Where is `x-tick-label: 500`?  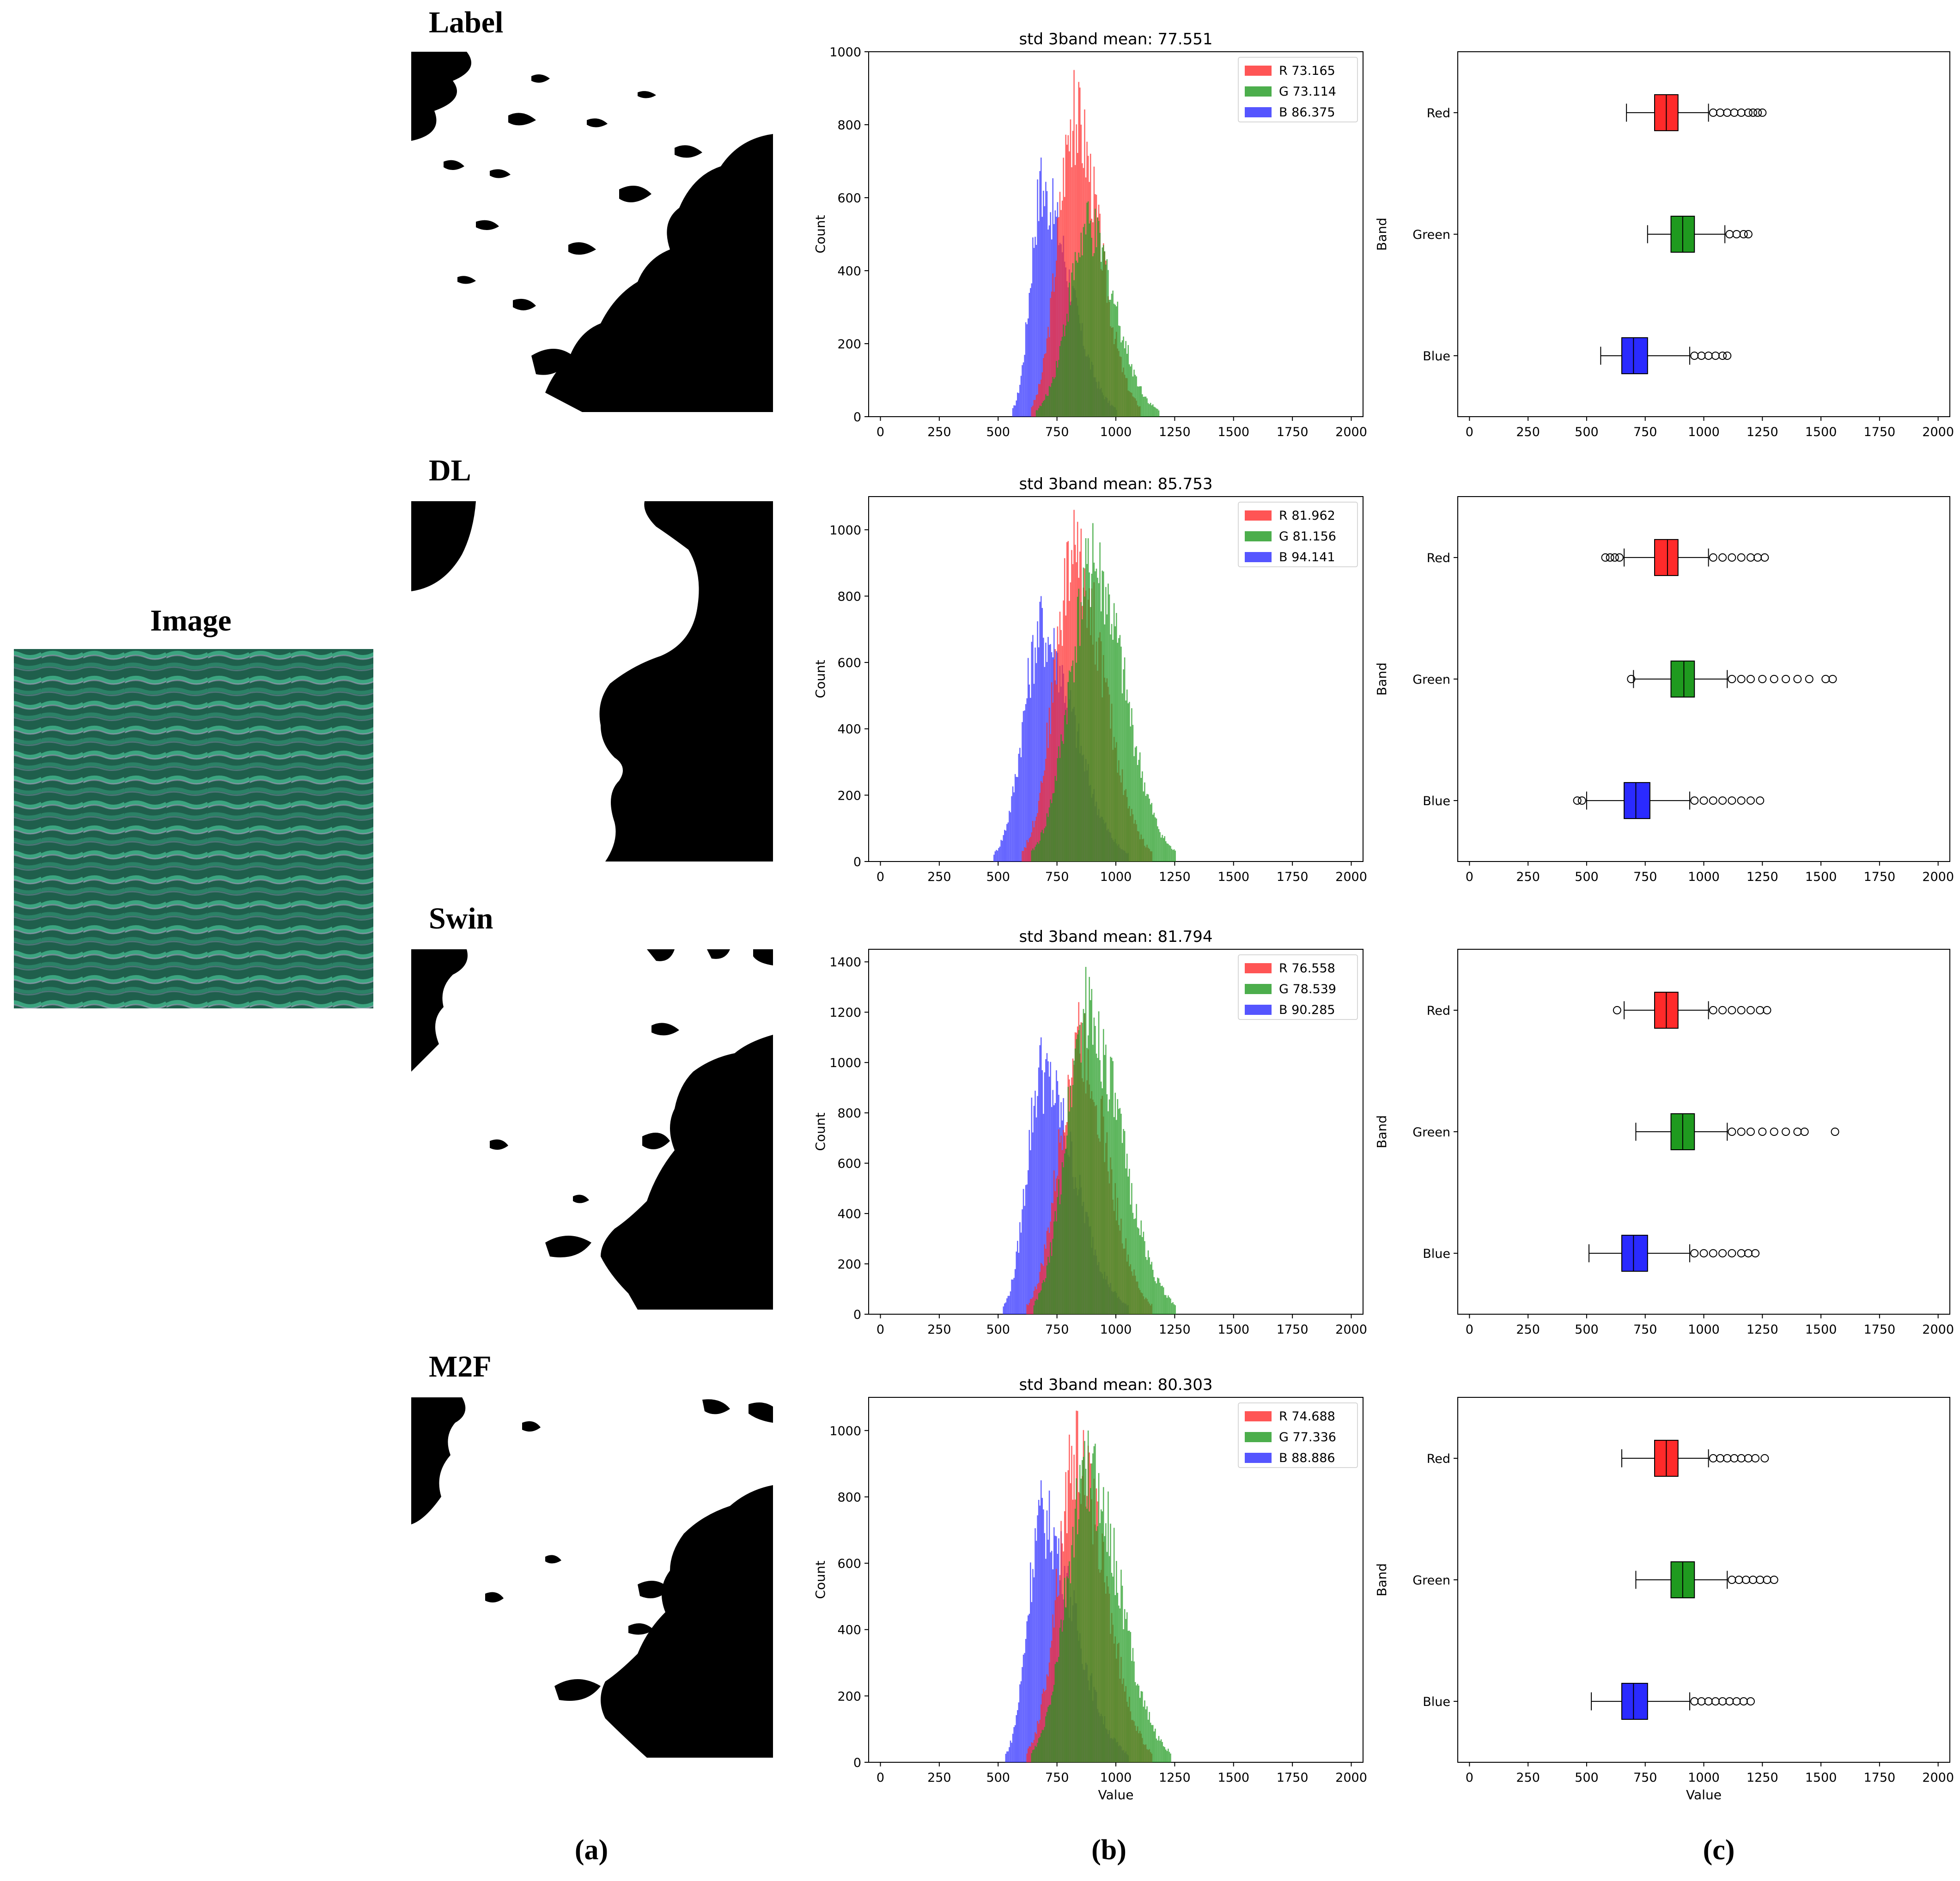
x-tick-label: 500 is located at coordinates (998, 877).